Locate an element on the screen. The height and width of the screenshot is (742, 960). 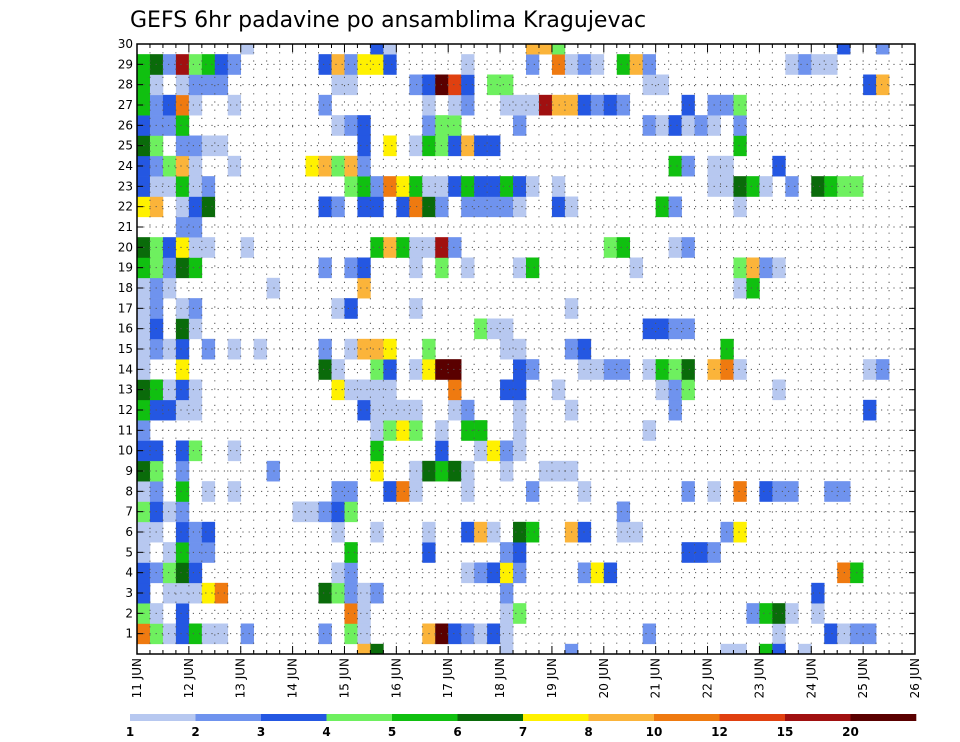
y-tick-label: 21 is located at coordinates (125, 227).